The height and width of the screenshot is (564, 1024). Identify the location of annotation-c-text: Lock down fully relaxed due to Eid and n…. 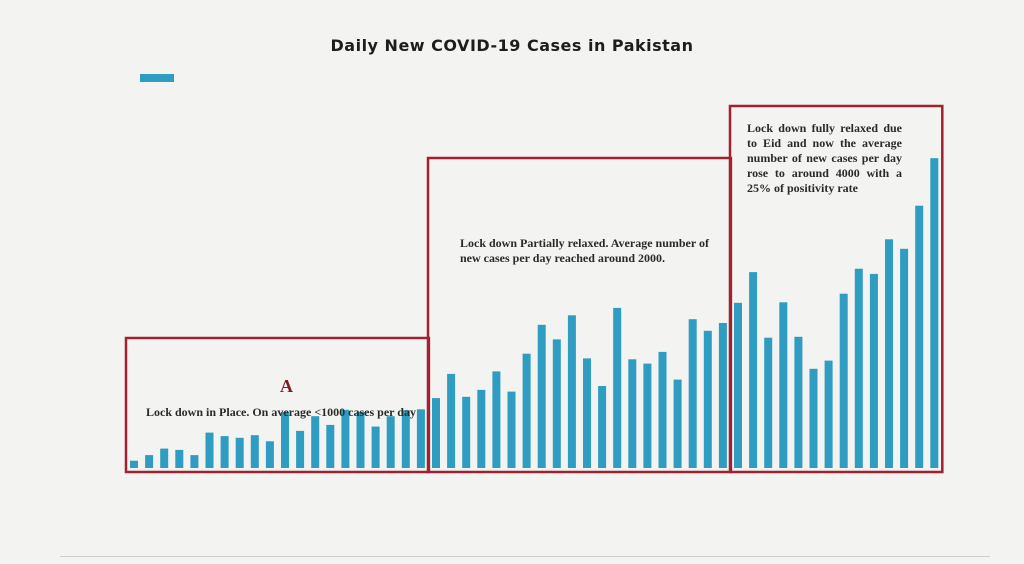
(824, 158).